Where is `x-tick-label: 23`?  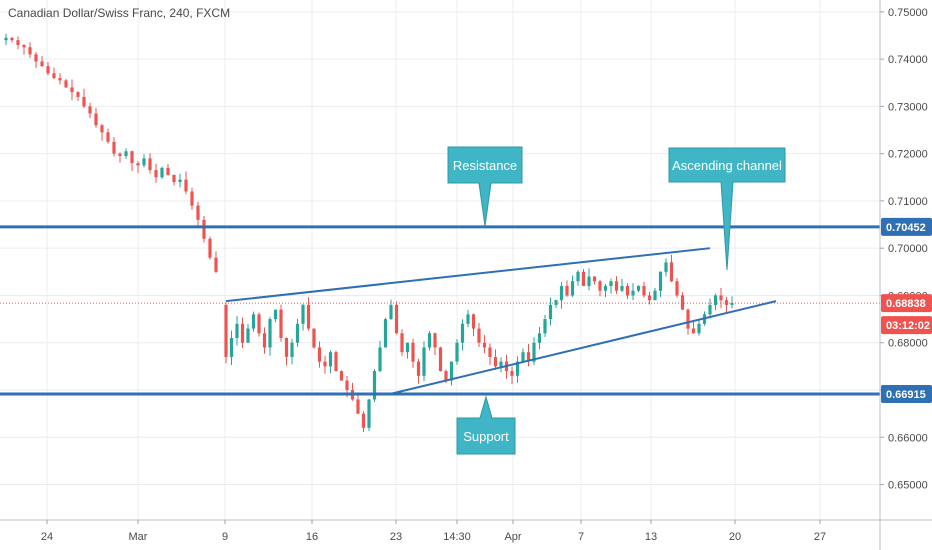
x-tick-label: 23 is located at coordinates (396, 537).